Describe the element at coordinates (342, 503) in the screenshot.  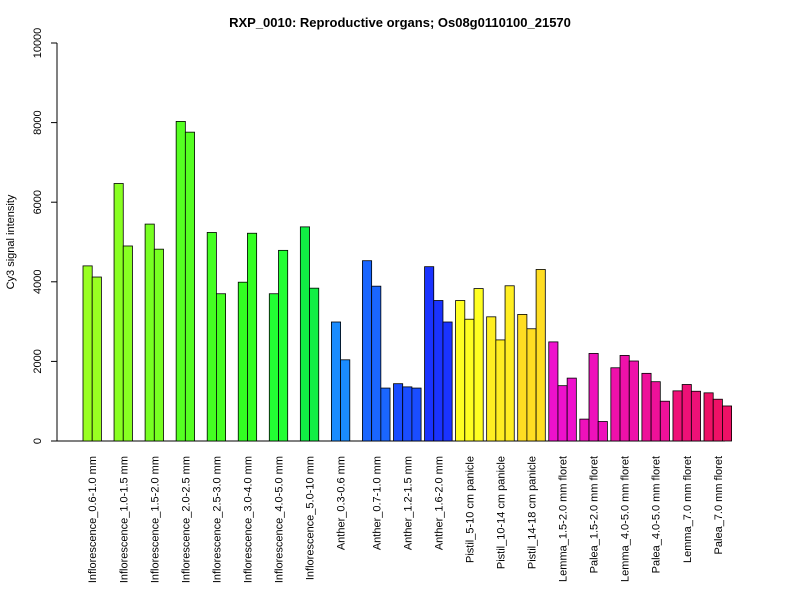
I see `x-tick-label: Anther_0.3-0.6 mm` at that location.